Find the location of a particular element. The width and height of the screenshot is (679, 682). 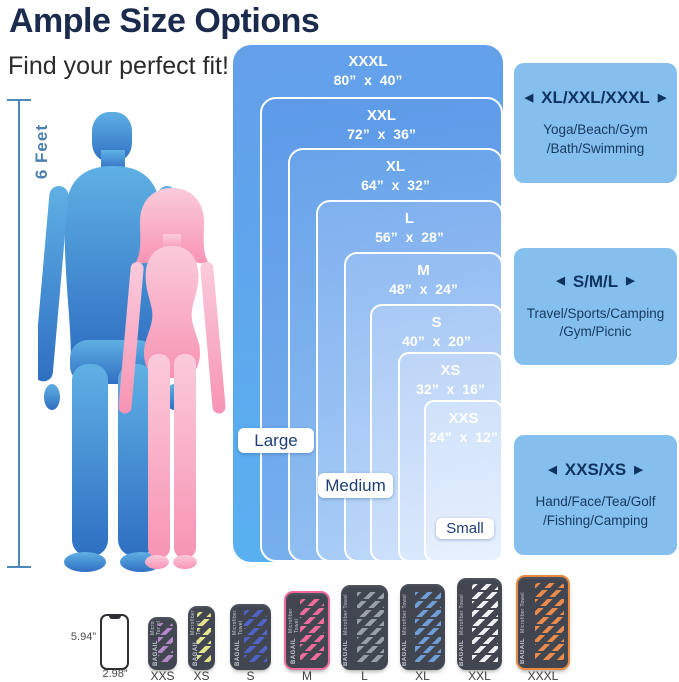

info-heading: ◀ S/M/L ▶ is located at coordinates (595, 282).